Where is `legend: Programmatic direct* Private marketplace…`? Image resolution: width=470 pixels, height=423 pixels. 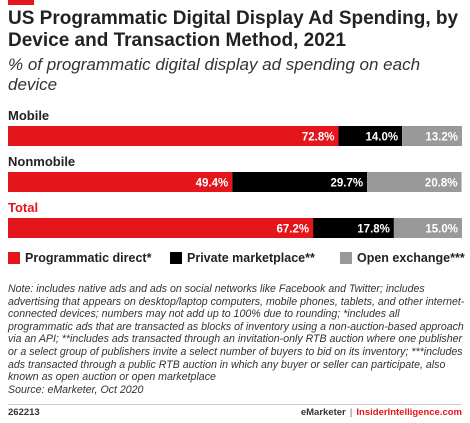 legend: Programmatic direct* Private marketplace… is located at coordinates (238, 259).